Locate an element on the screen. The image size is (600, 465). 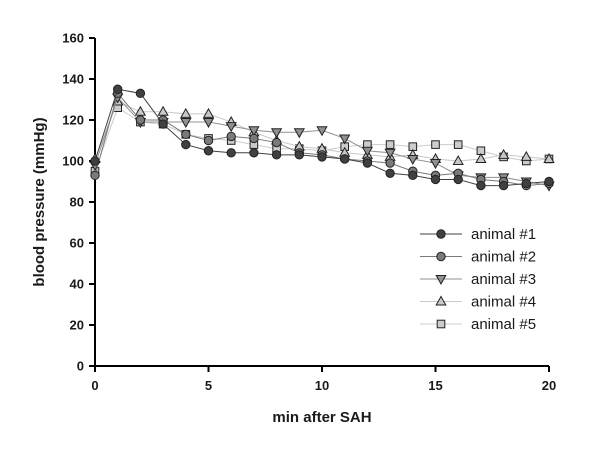
legend-item: animal #3 is located at coordinates (478, 279).